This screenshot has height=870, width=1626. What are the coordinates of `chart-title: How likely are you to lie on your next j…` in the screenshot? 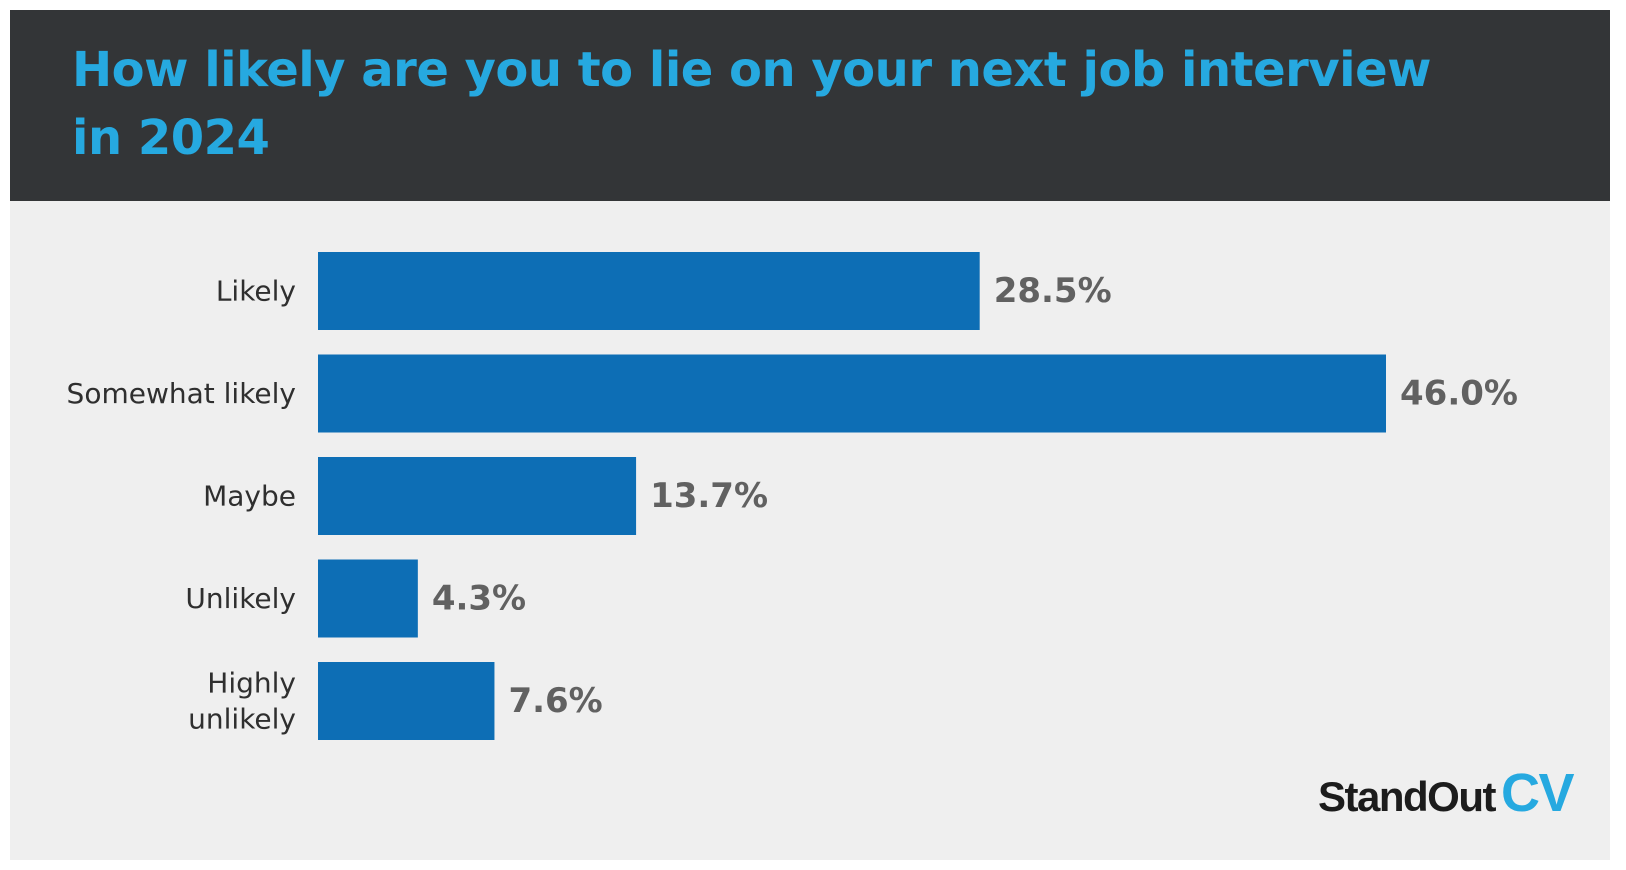 It's located at (752, 104).